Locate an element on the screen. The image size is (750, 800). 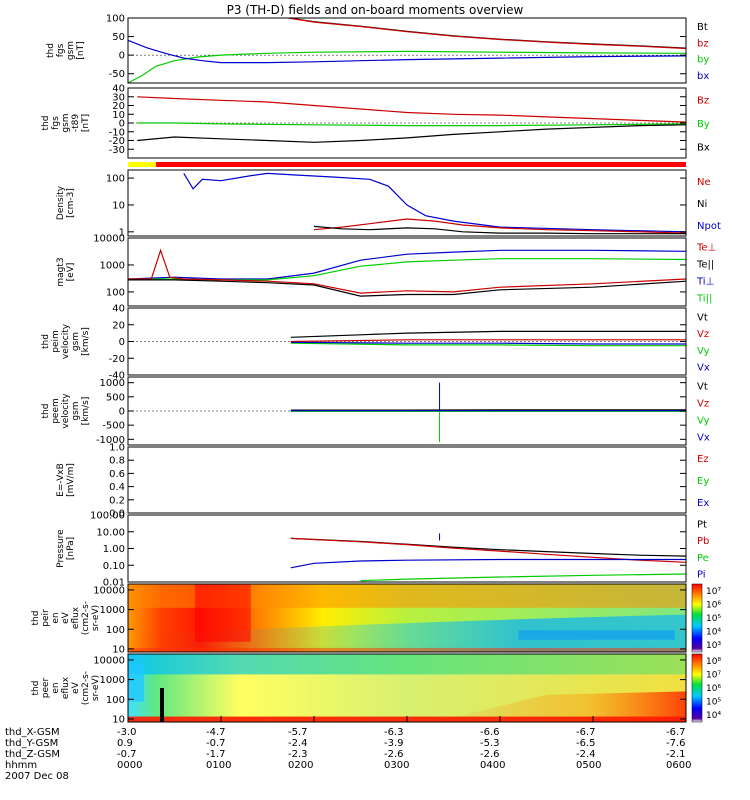
series-Vt is located at coordinates (488, 334).